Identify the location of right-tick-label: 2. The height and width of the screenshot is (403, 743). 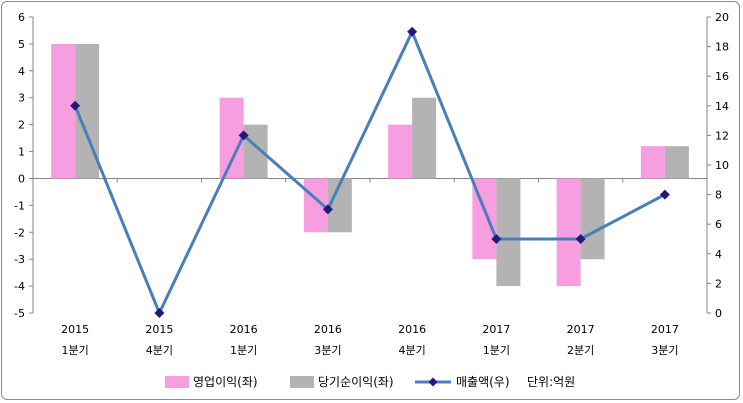
(718, 283).